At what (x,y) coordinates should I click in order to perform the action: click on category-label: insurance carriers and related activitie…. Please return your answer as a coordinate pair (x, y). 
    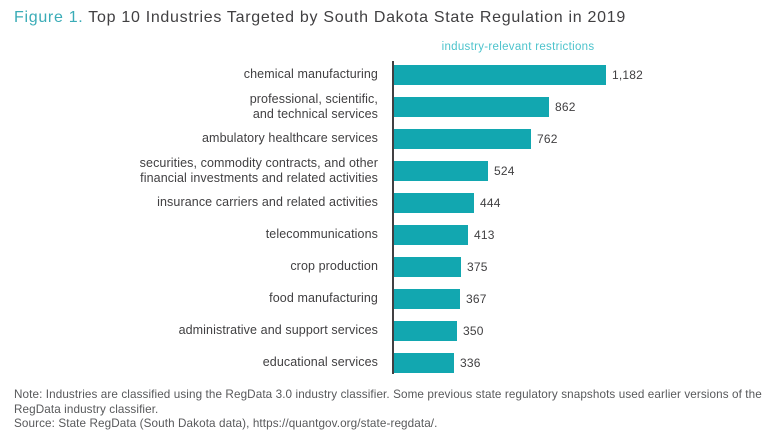
    Looking at the image, I should click on (267, 202).